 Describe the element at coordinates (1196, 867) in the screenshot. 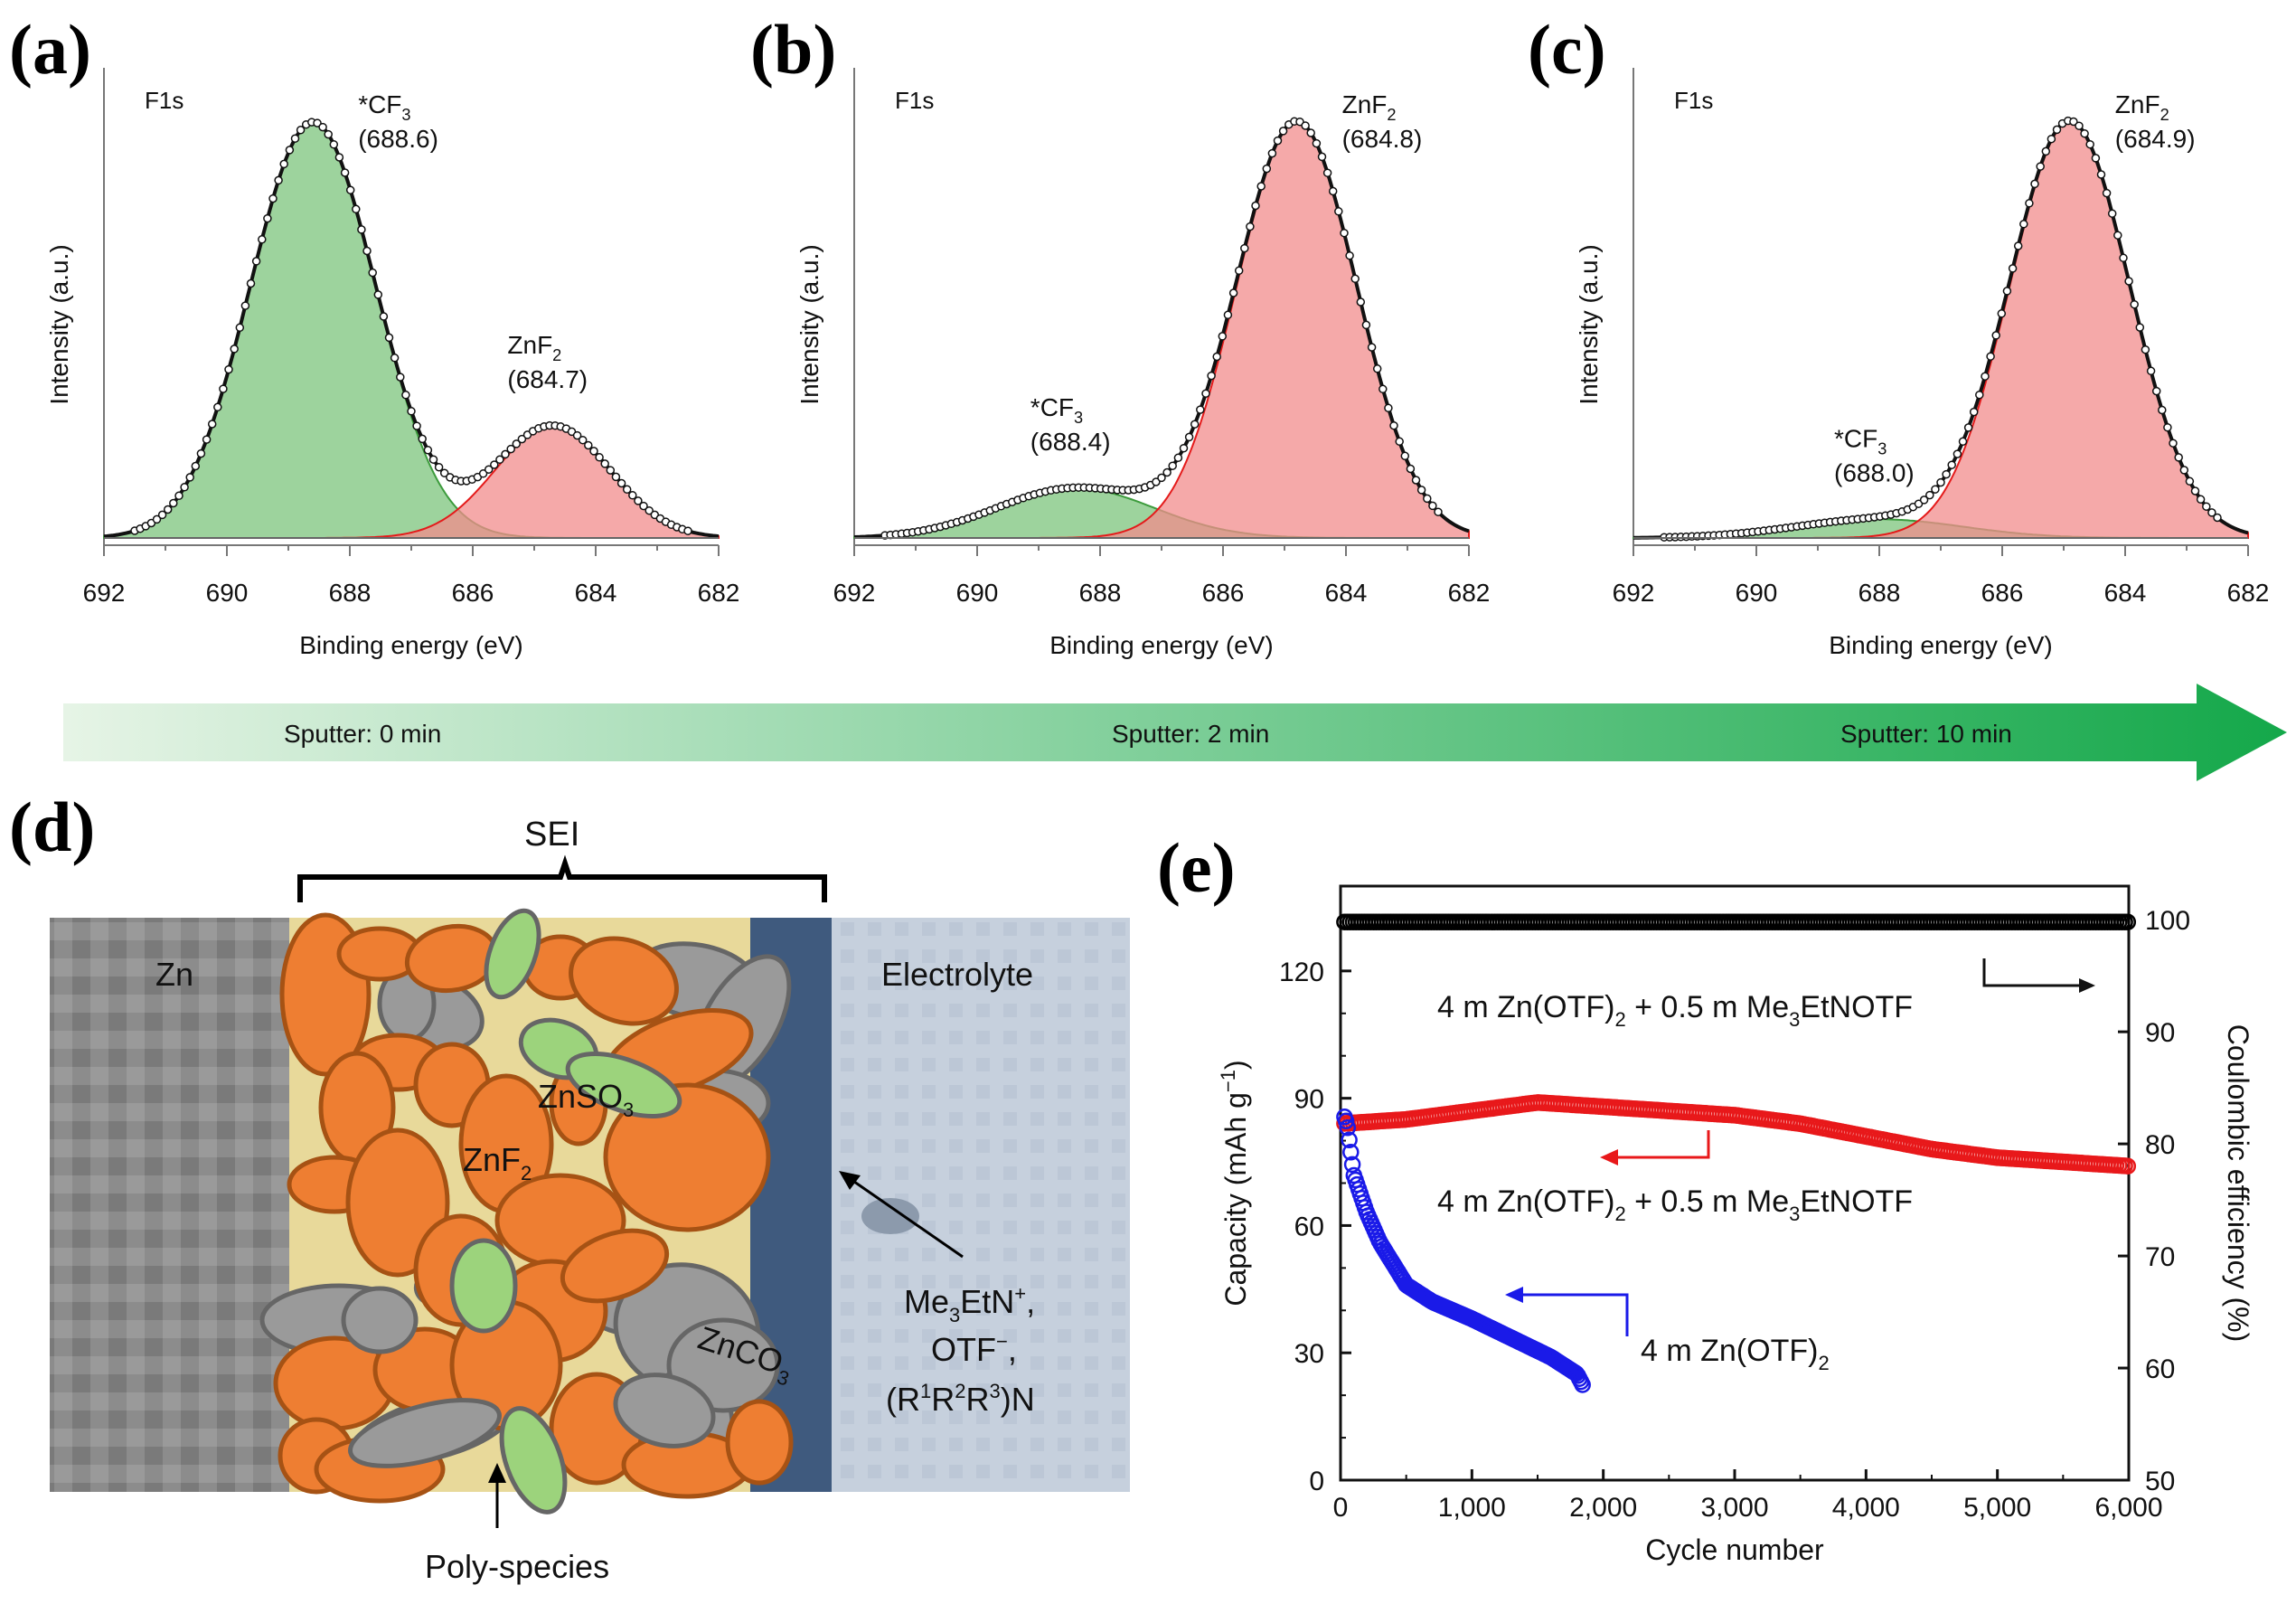

I see `panel-label-e: (e)` at that location.